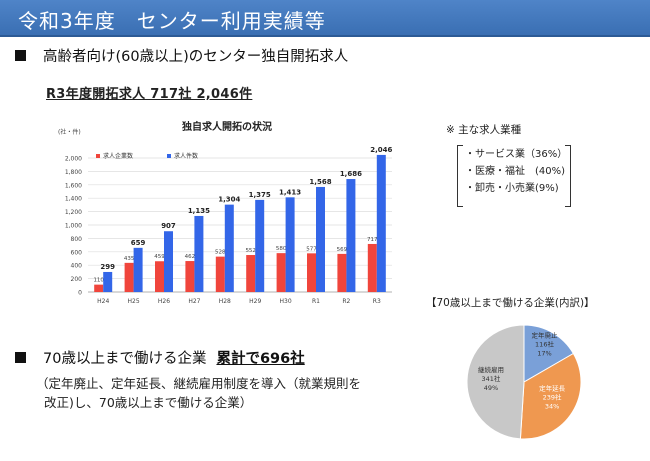 The image size is (650, 461). What do you see at coordinates (250, 251) in the screenshot?
I see `data-label-companies: 552` at bounding box center [250, 251].